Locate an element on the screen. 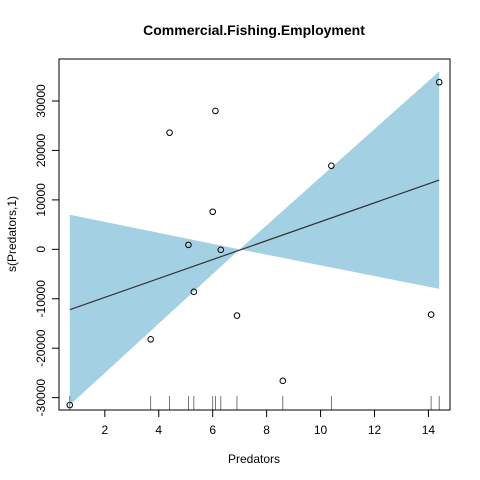 This screenshot has width=480, height=480. y-tick-label: 30000 is located at coordinates (41, 101).